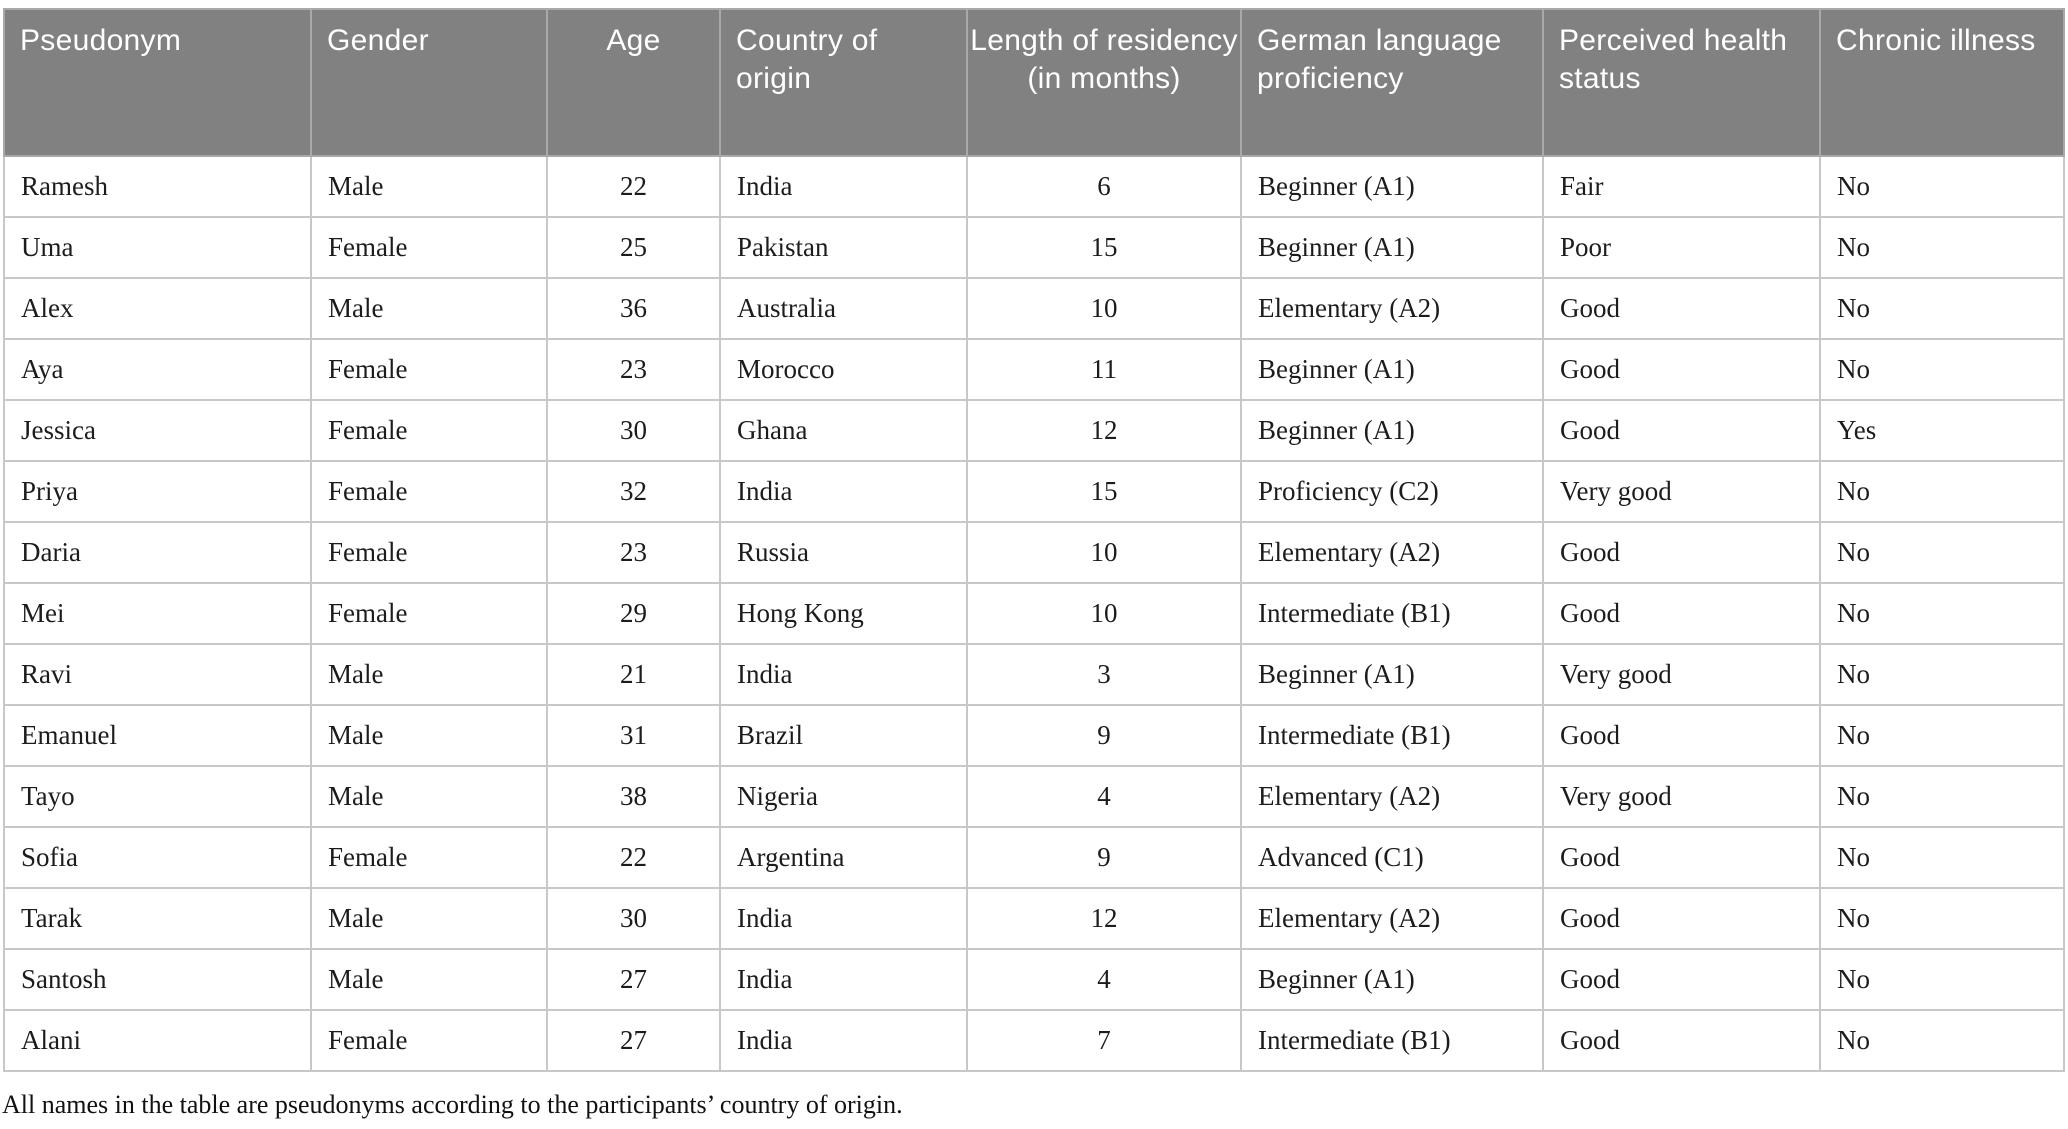 The width and height of the screenshot is (2068, 1129). I want to click on cell-pseudonym: Aya, so click(157, 369).